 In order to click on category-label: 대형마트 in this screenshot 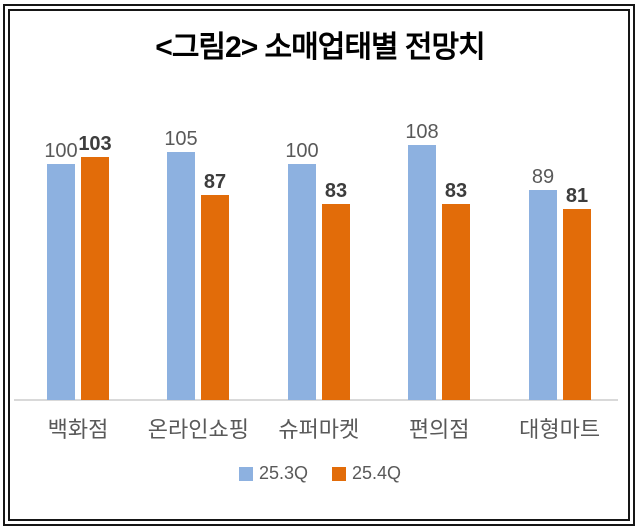, I will do `click(560, 429)`.